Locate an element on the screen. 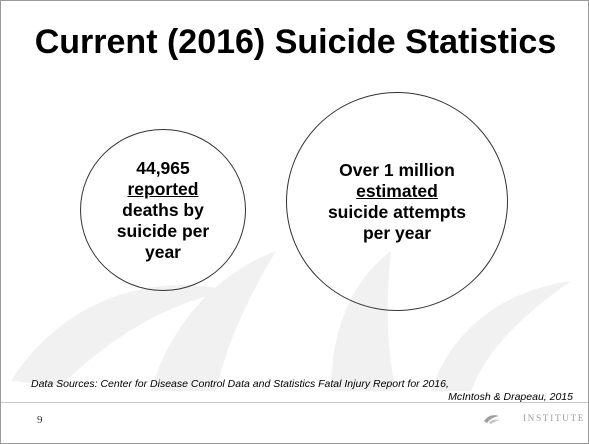 This screenshot has width=589, height=444. logo-text: INSTITUTE is located at coordinates (554, 418).